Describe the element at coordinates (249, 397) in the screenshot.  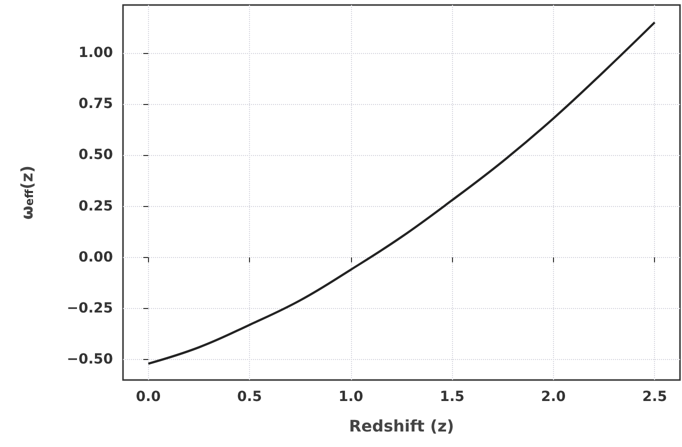
I see `x-tick-label: 0.5` at that location.